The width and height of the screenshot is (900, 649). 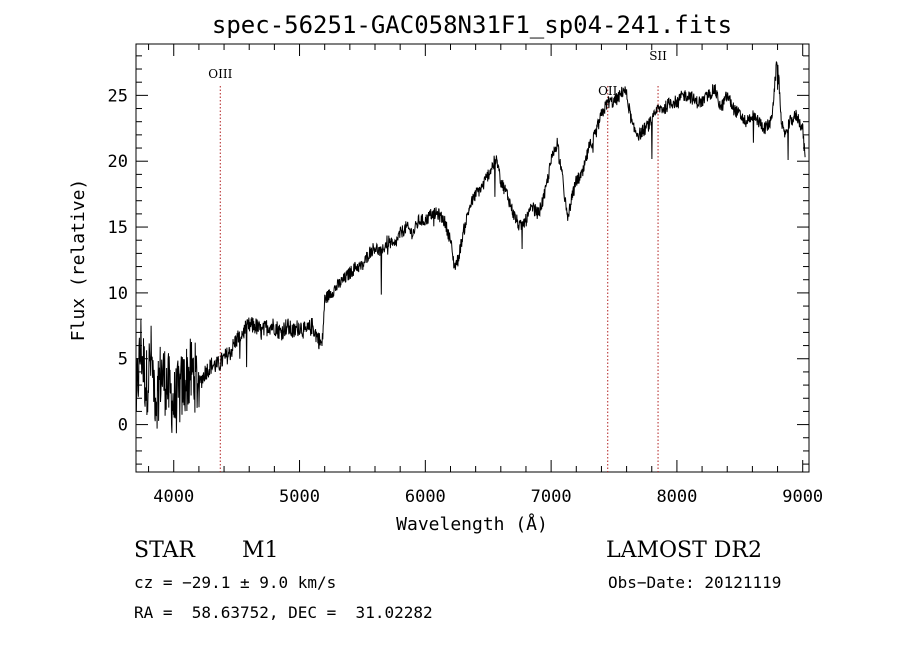 What do you see at coordinates (123, 426) in the screenshot?
I see `y-tick-label: 0` at bounding box center [123, 426].